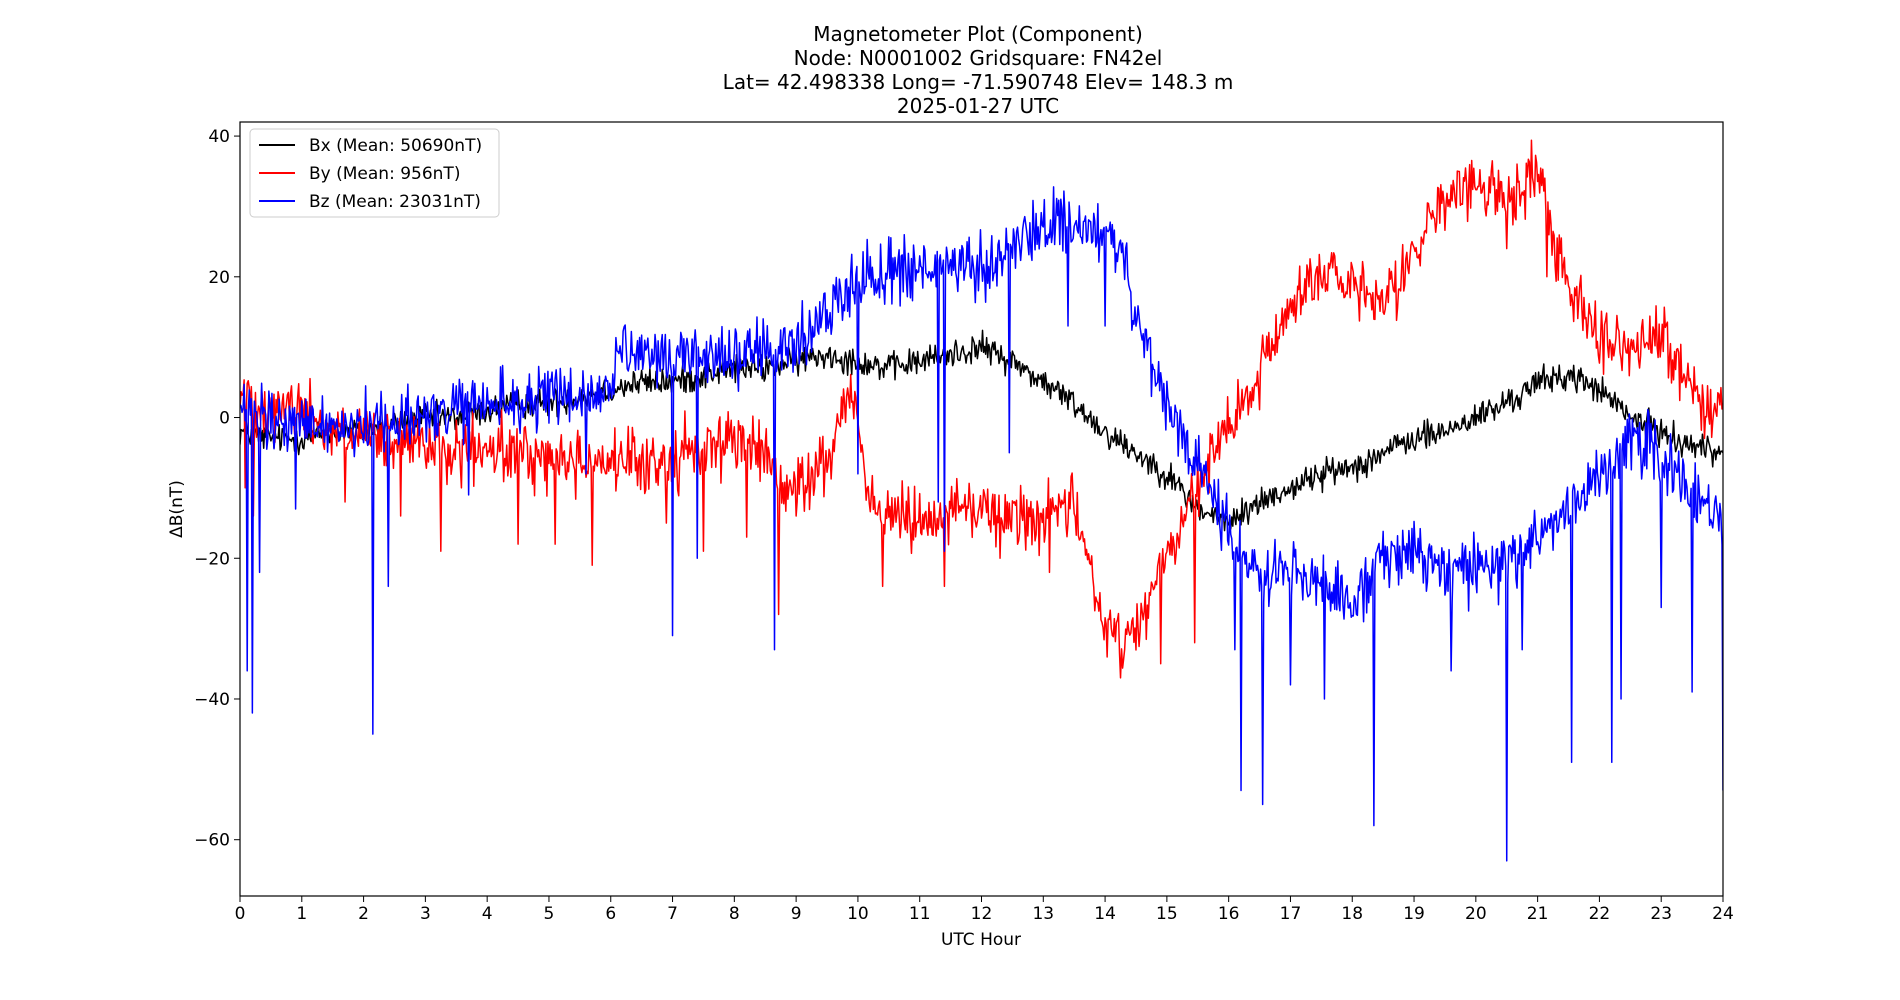 This screenshot has width=1900, height=1000. I want to click on y-tick-label: 20, so click(219, 278).